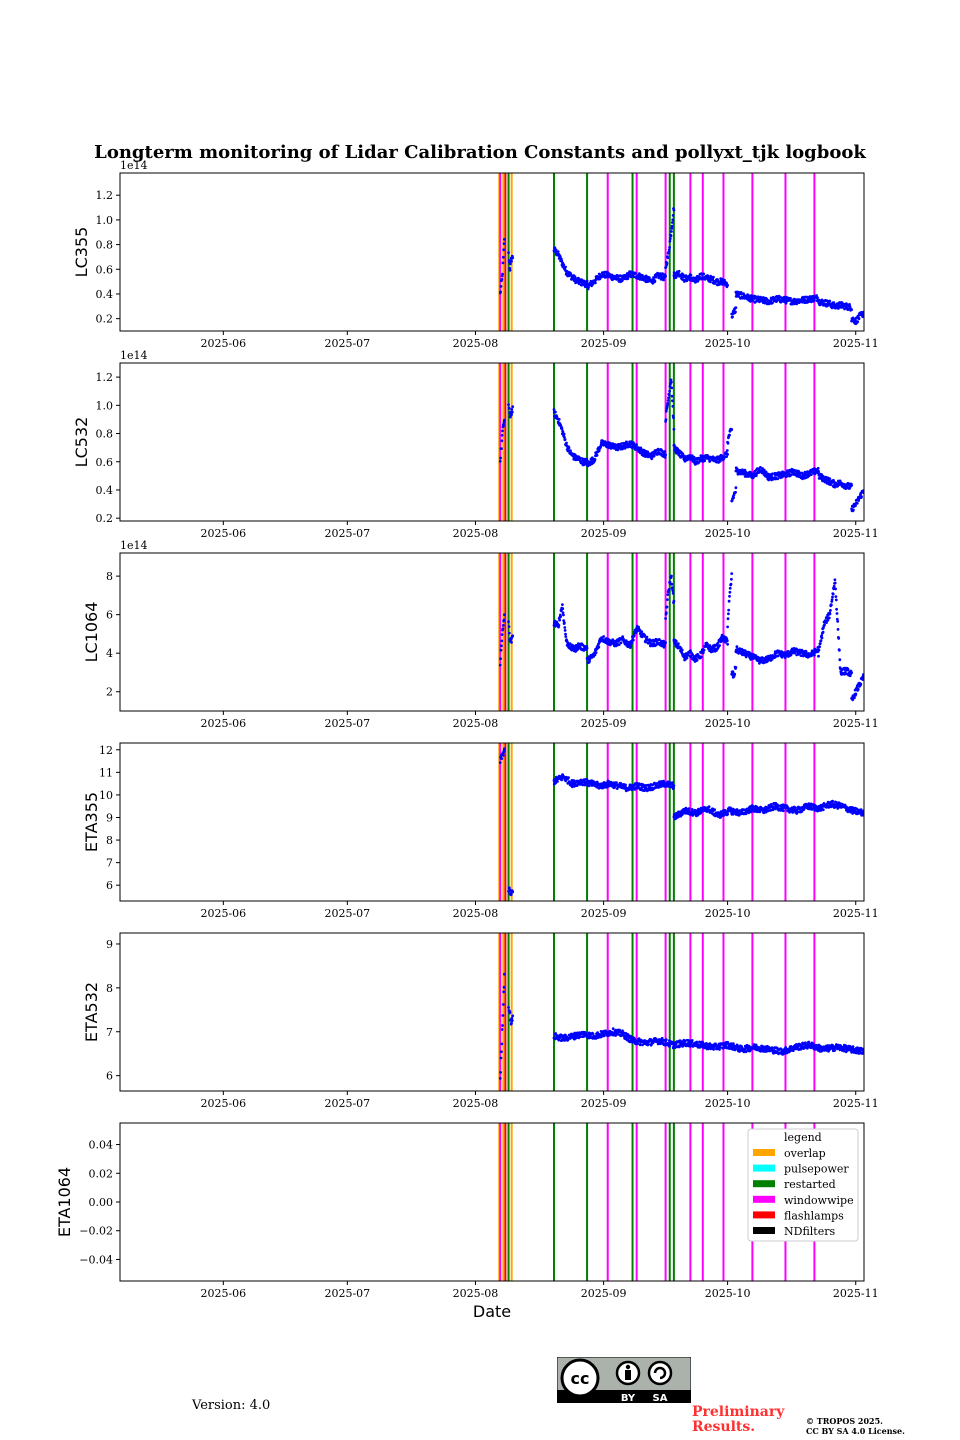  Describe the element at coordinates (728, 533) in the screenshot. I see `x-tick-label: 2025-10` at that location.